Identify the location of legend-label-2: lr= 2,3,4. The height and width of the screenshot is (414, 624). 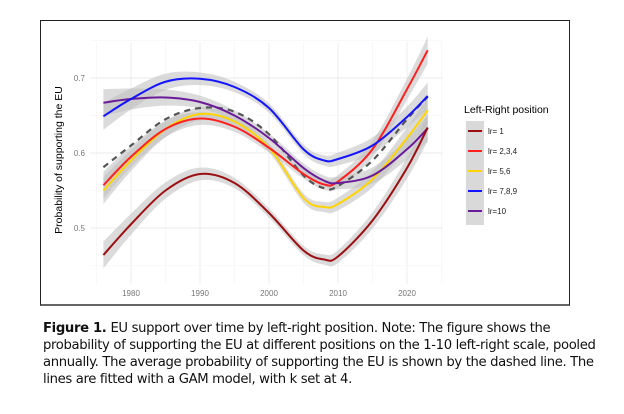
(503, 151).